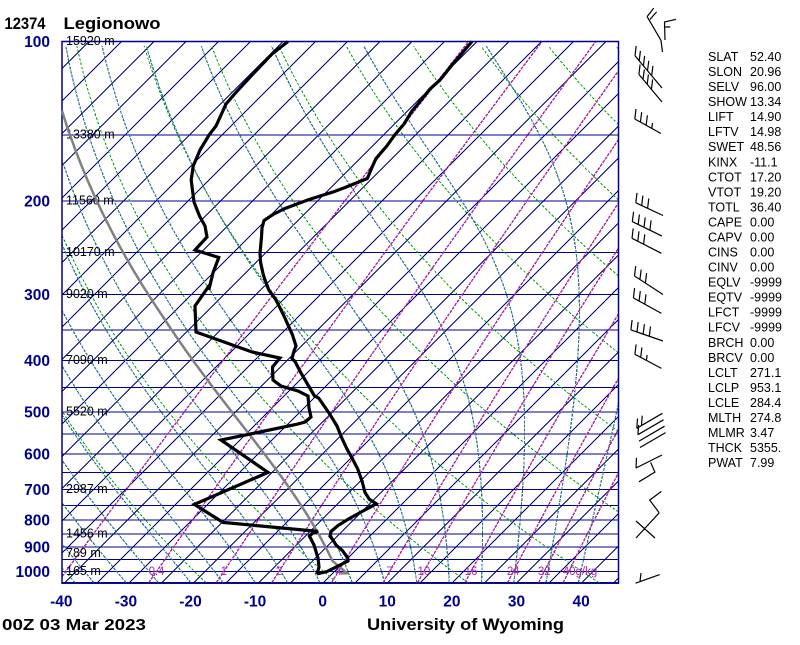 The height and width of the screenshot is (645, 800). Describe the element at coordinates (725, 298) in the screenshot. I see `svg-text: EQTV` at that location.